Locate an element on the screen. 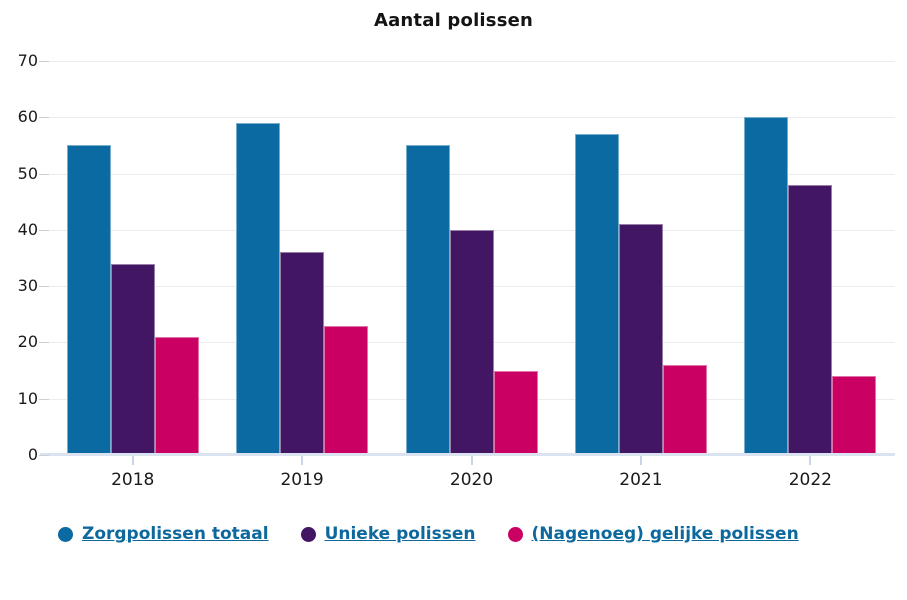 The height and width of the screenshot is (600, 907). legend-item-zorgpolissen-totaal: Zorgpolissen totaal is located at coordinates (163, 534).